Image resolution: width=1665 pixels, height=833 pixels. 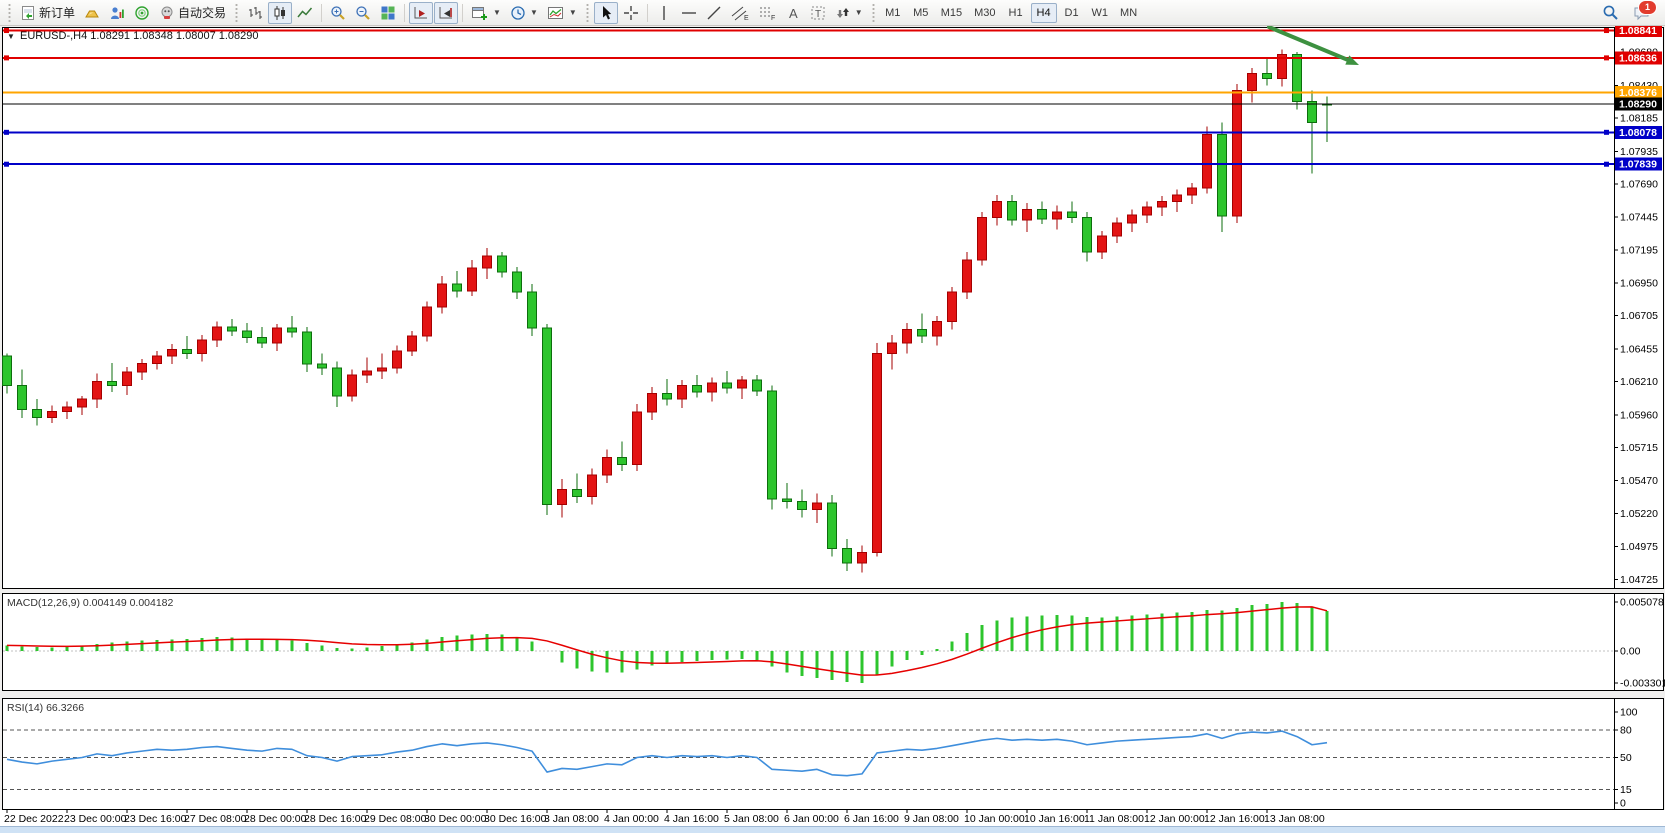 I want to click on trendline-icon, so click(x=714, y=12).